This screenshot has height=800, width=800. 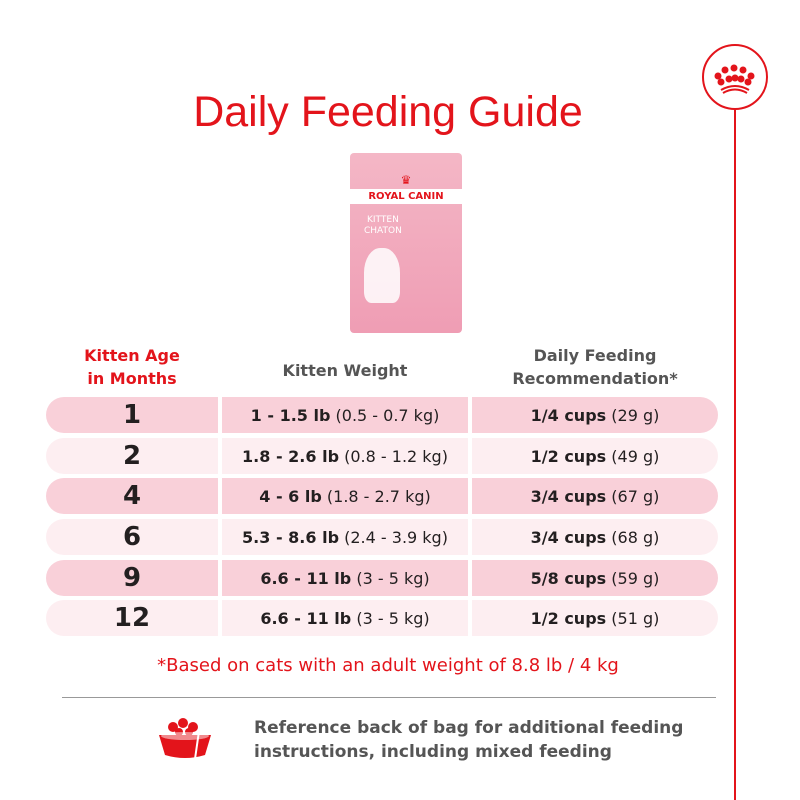 I want to click on recommendation-cell: 3/4 cups (67 g), so click(x=595, y=496).